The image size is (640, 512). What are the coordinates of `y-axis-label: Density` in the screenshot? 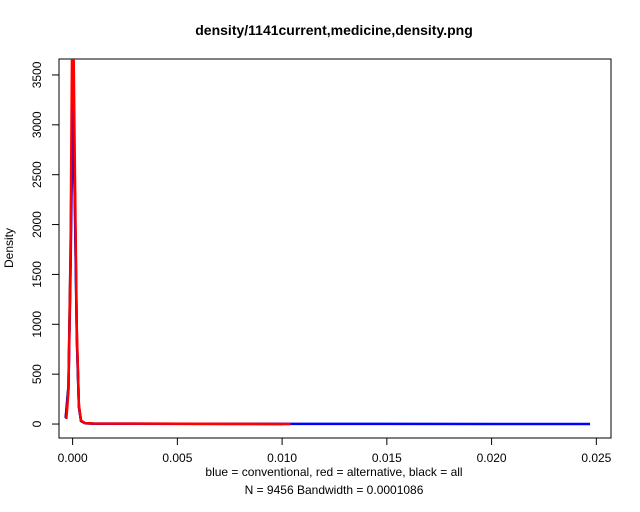 It's located at (9, 248).